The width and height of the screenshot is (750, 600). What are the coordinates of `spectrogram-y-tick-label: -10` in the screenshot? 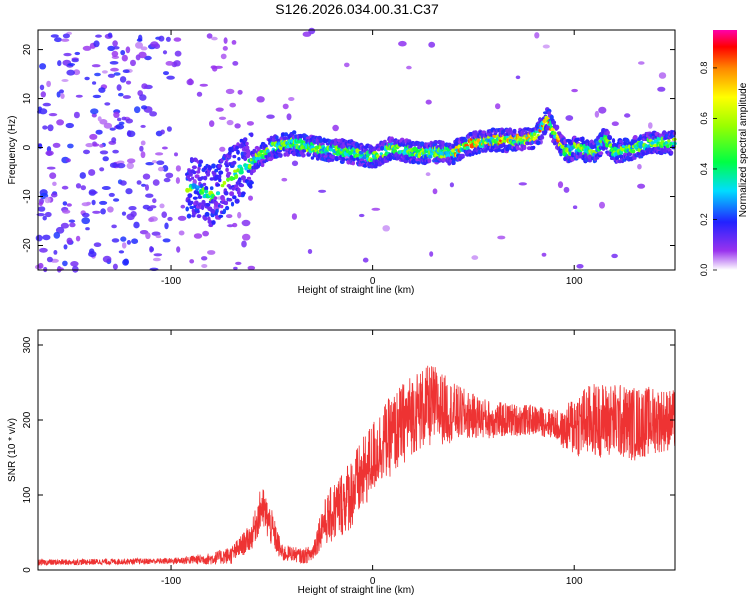 It's located at (27, 196).